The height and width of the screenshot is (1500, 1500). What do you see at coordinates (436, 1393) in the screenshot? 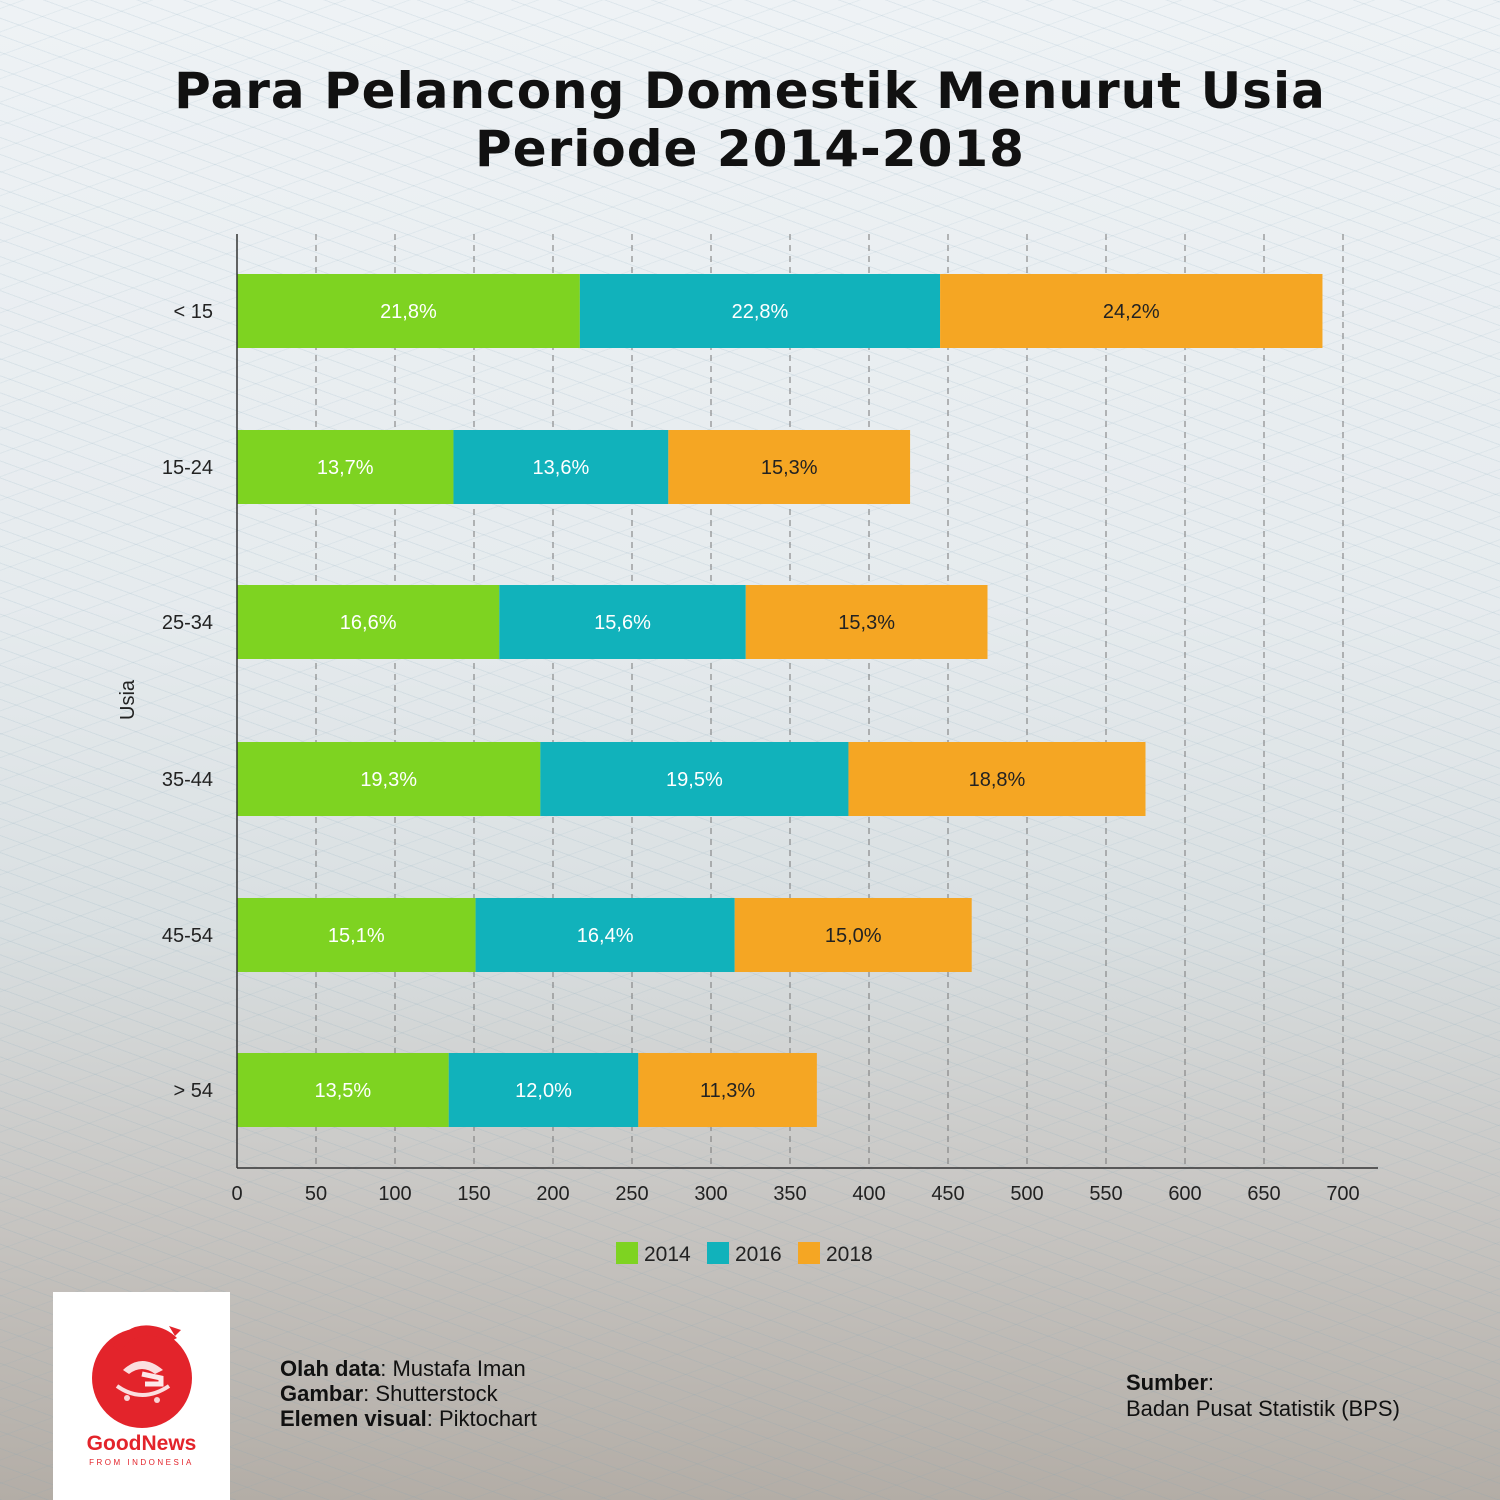
I see `credit-value: Shutterstock` at bounding box center [436, 1393].